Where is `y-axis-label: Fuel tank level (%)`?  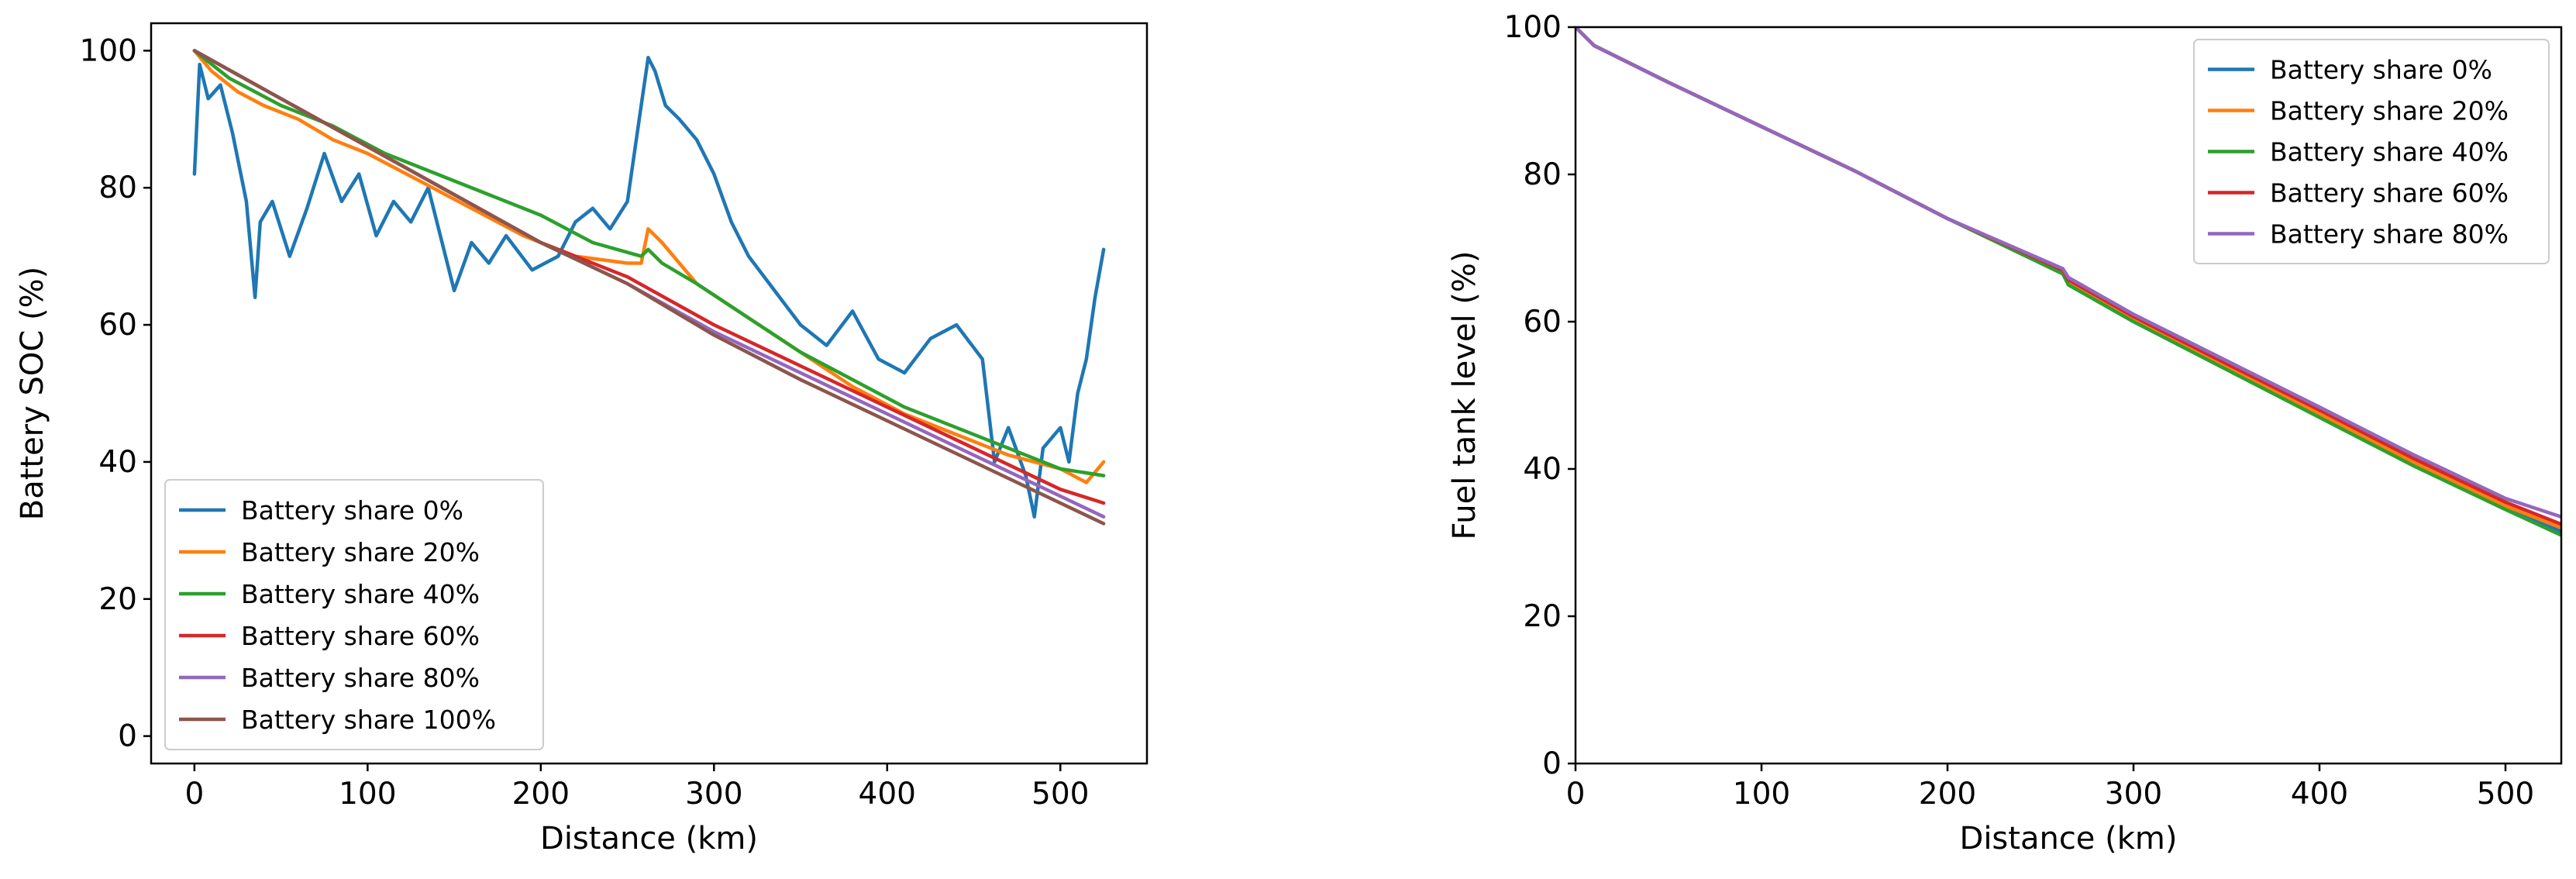
y-axis-label: Fuel tank level (%) is located at coordinates (1465, 394).